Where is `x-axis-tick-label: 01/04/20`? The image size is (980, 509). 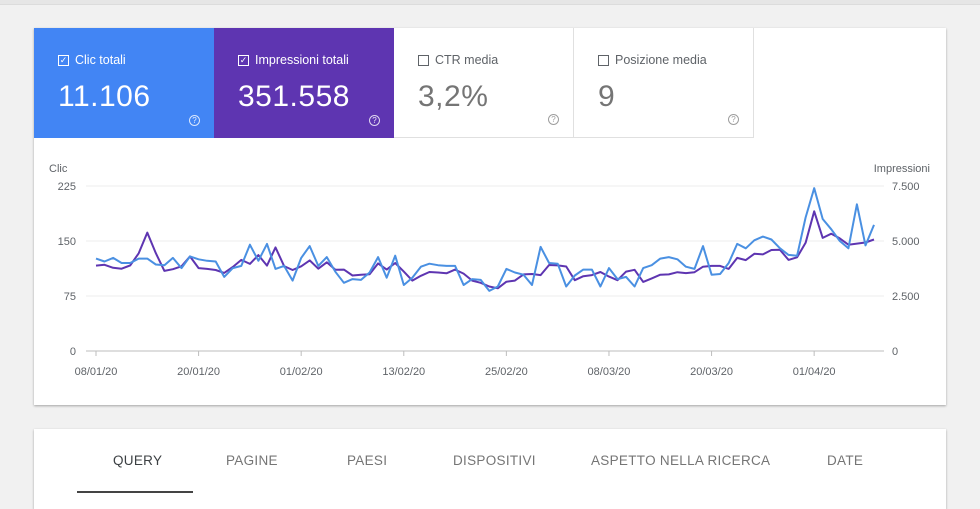 x-axis-tick-label: 01/04/20 is located at coordinates (814, 372).